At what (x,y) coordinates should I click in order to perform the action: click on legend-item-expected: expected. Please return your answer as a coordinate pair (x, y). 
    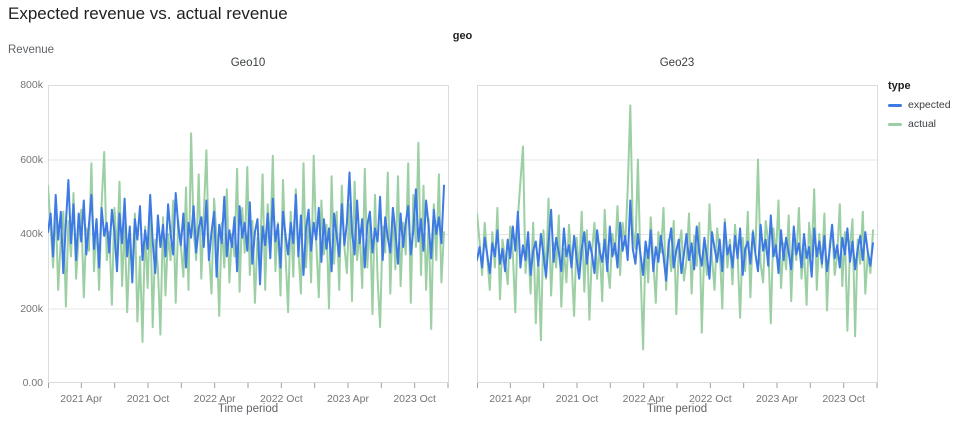
    Looking at the image, I should click on (919, 105).